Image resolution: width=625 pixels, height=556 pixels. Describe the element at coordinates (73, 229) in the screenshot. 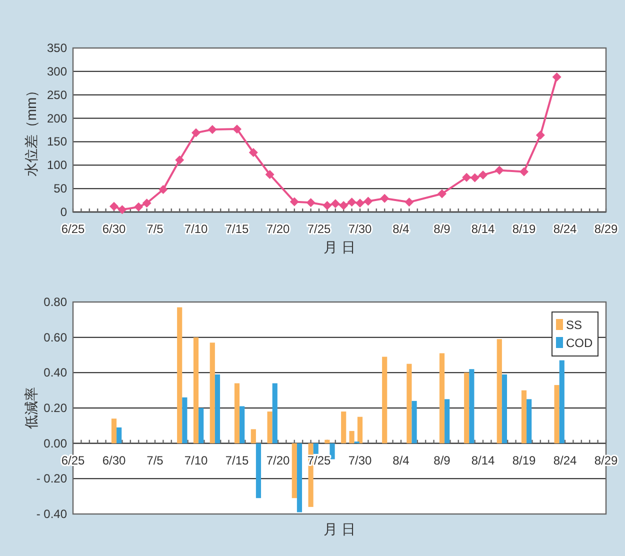

I see `x-tick-label: 6/25` at that location.